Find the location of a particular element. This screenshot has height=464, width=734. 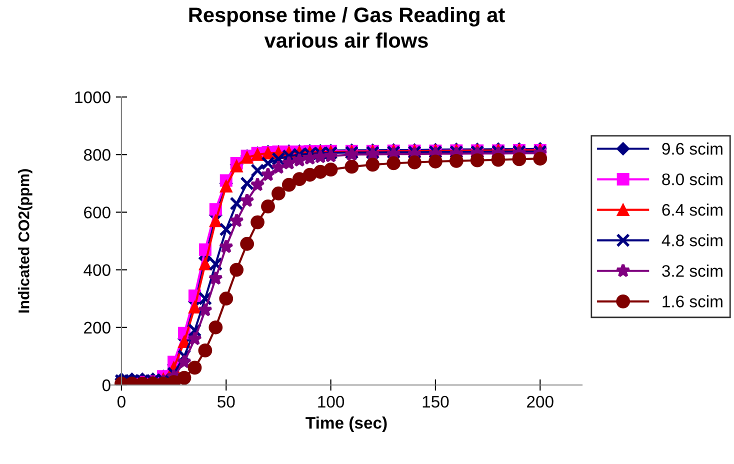

y-tick-label: 800 is located at coordinates (97, 155).